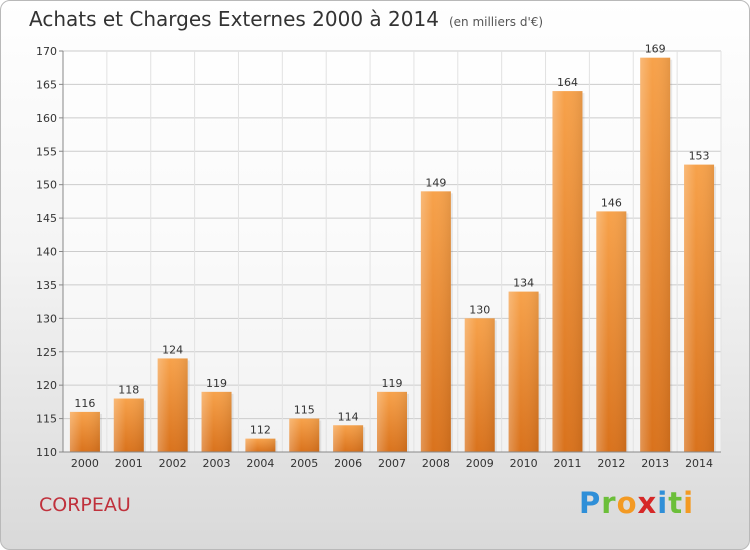 The image size is (750, 550). I want to click on bar-value-label: 149, so click(435, 182).